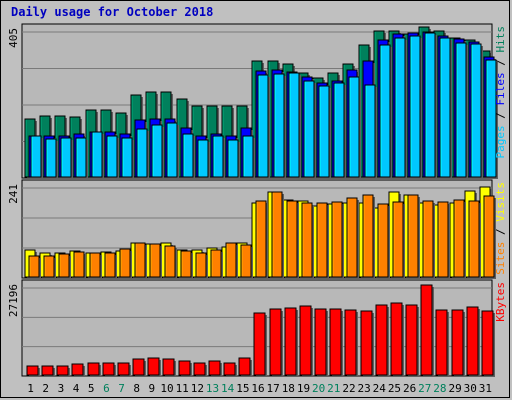 The width and height of the screenshot is (512, 400). What do you see at coordinates (45, 388) in the screenshot?
I see `x-tick-label: 2` at bounding box center [45, 388].